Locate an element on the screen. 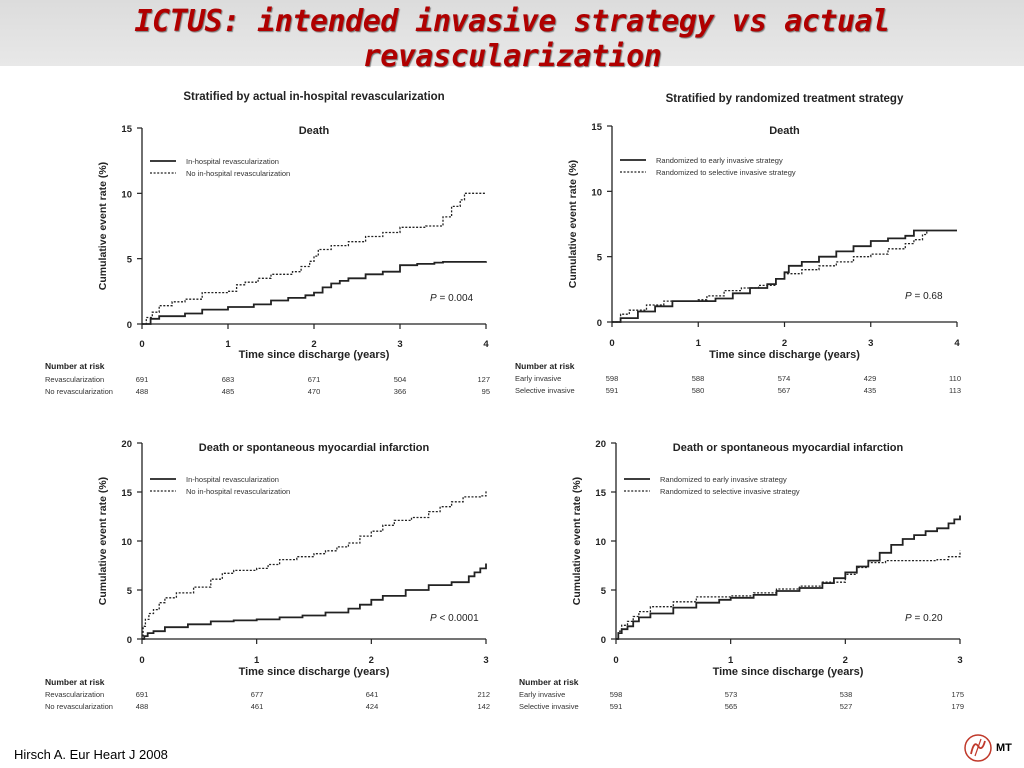 This screenshot has width=1024, height=768. y-tick-label: 20 is located at coordinates (600, 444).